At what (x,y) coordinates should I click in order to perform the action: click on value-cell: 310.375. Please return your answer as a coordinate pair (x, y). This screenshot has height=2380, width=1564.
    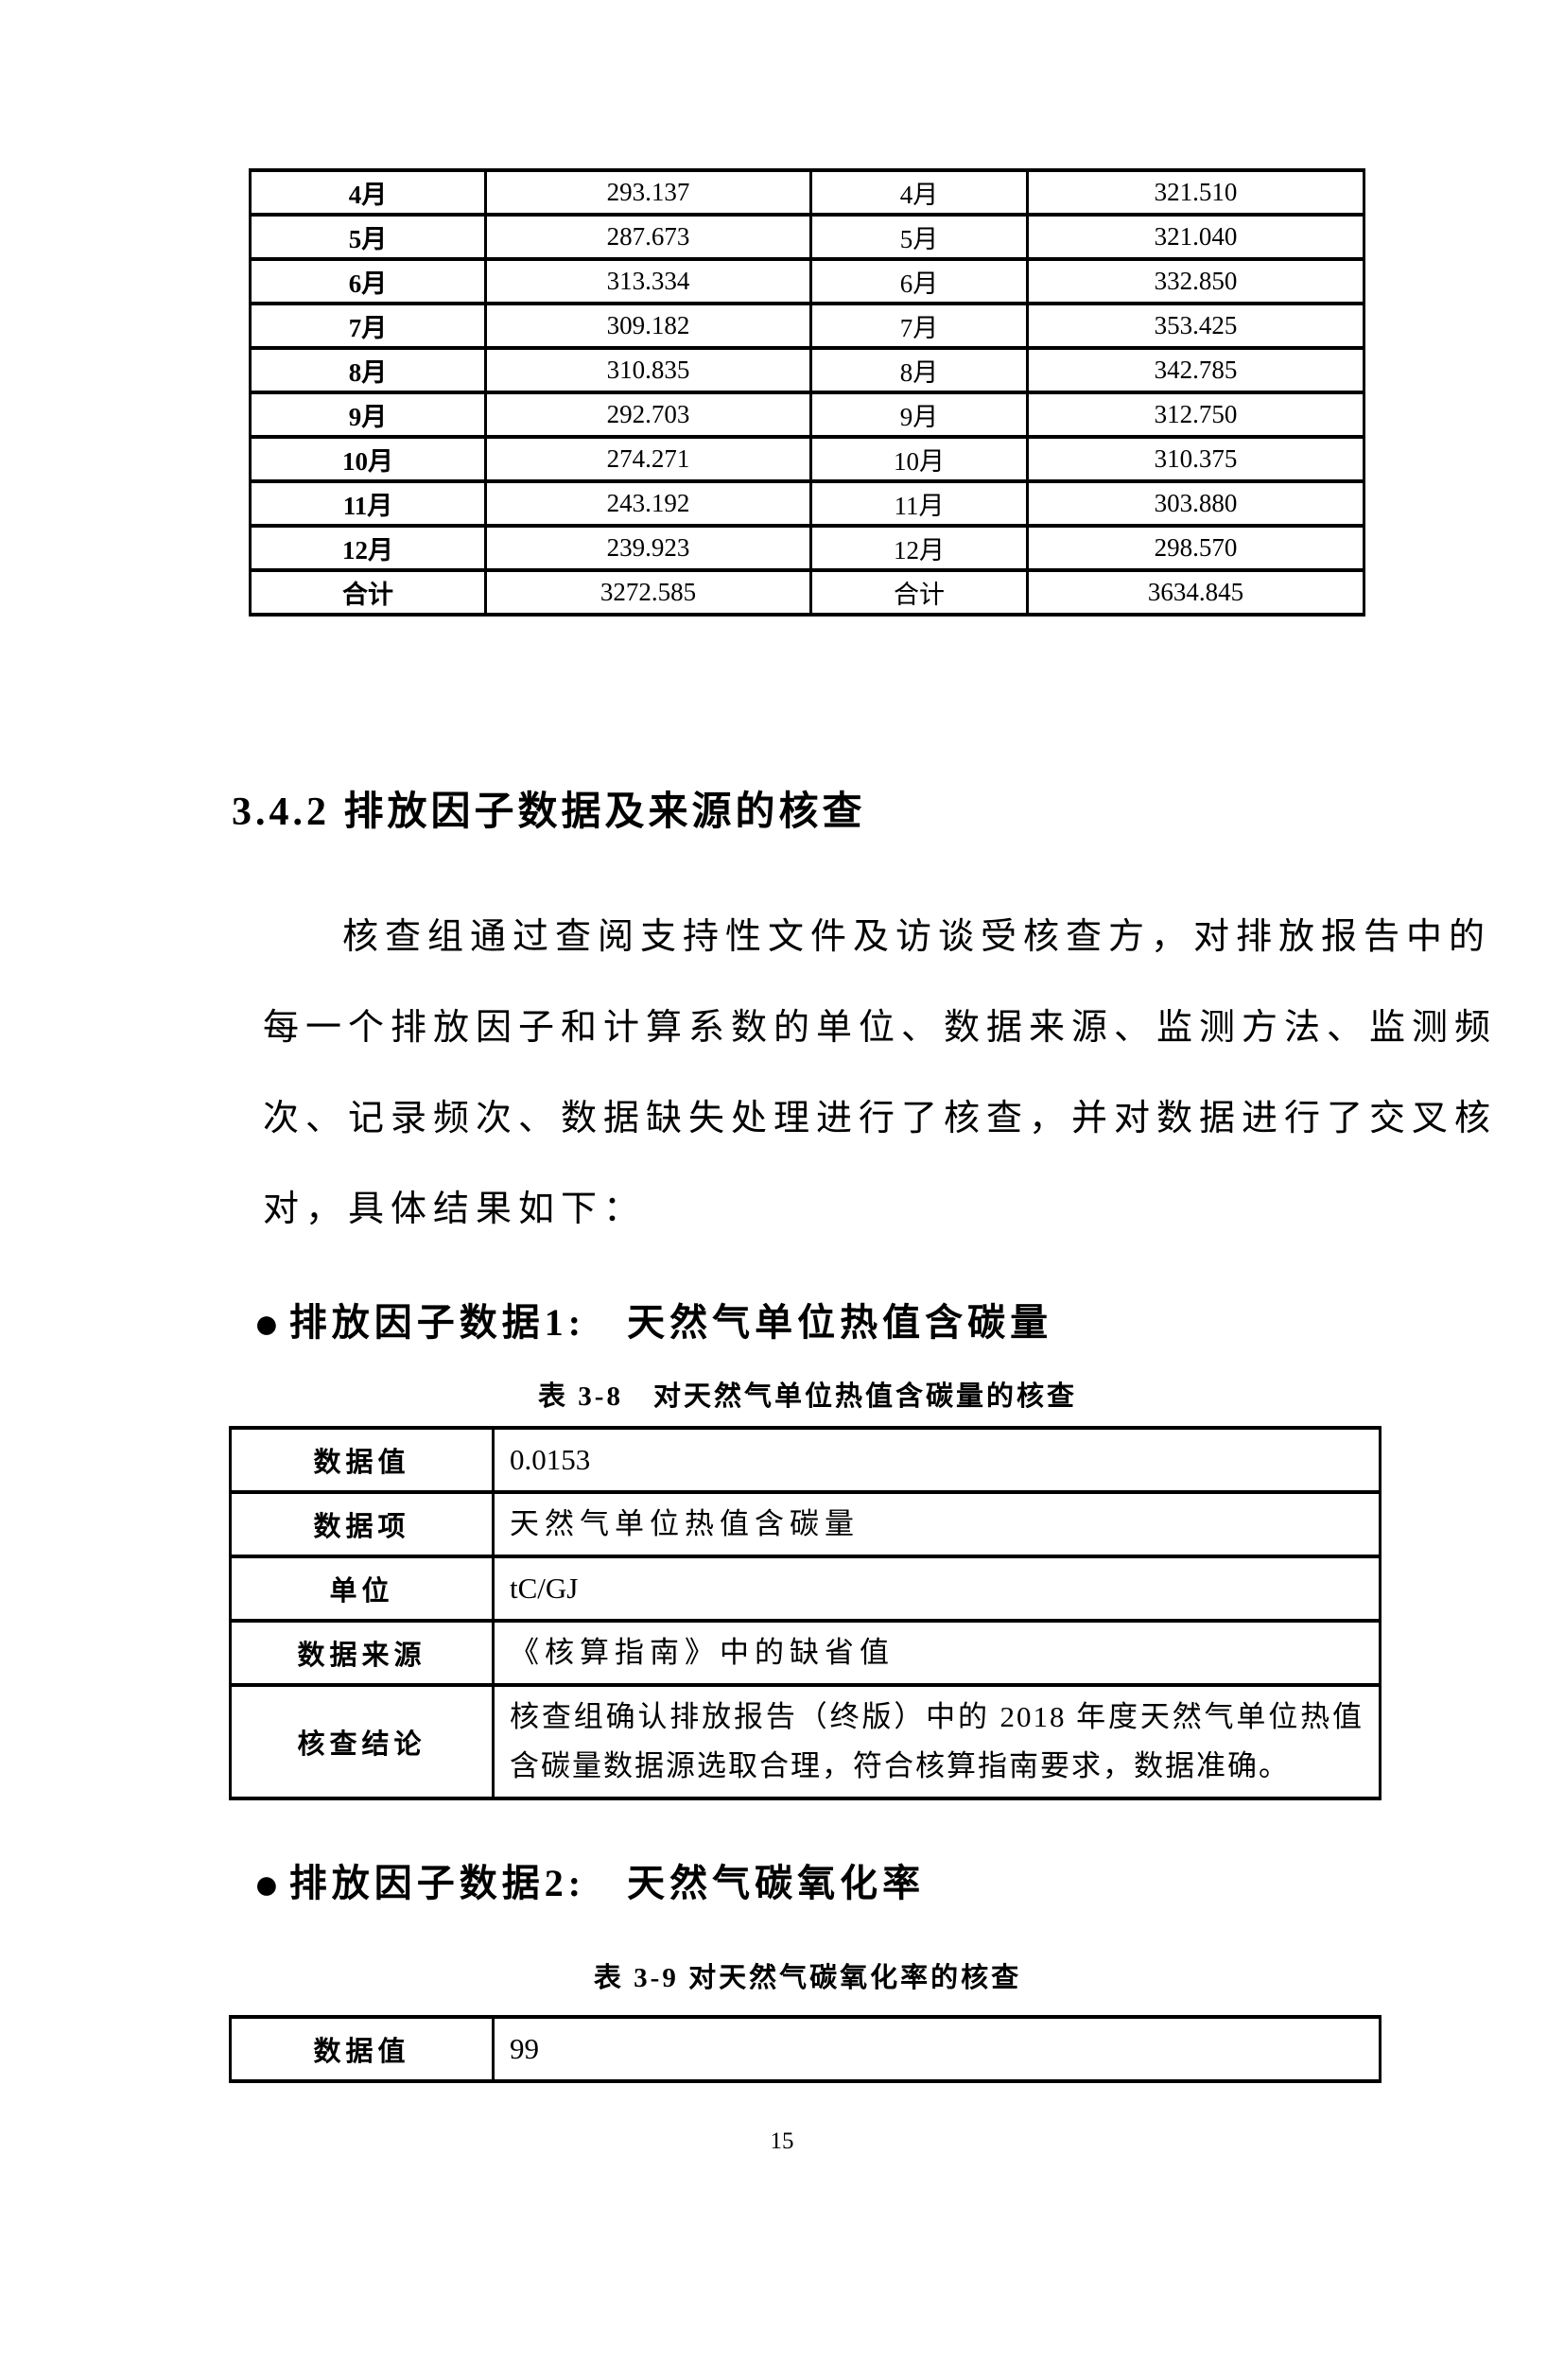
    Looking at the image, I should click on (1195, 459).